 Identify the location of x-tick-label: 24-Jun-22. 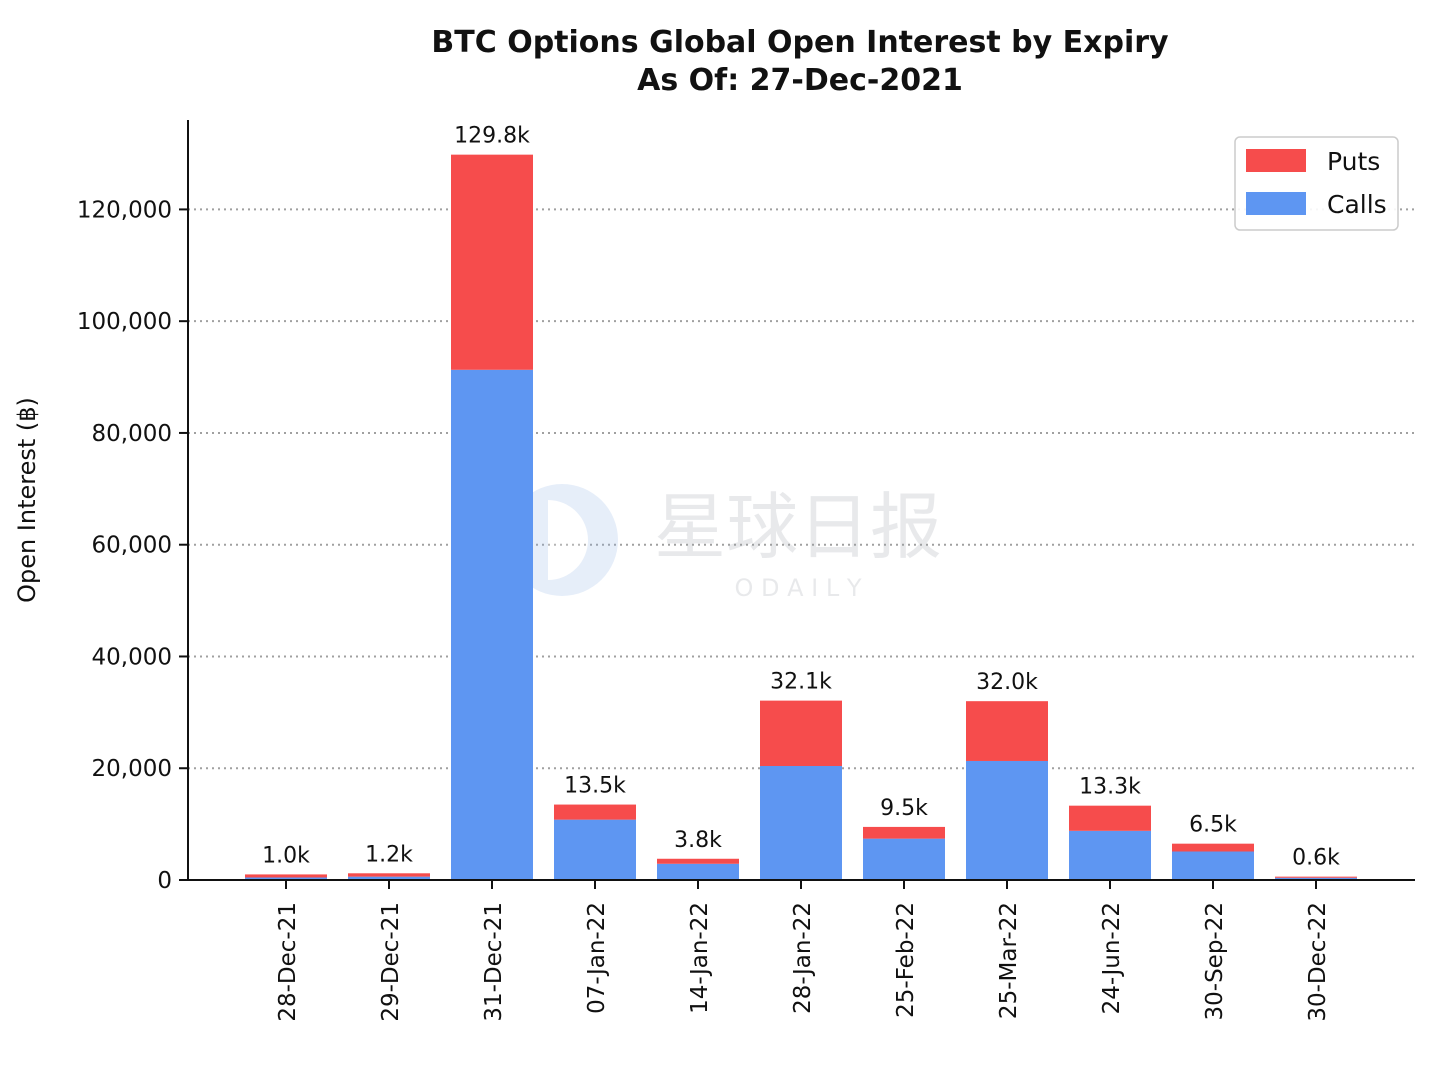
(1112, 958).